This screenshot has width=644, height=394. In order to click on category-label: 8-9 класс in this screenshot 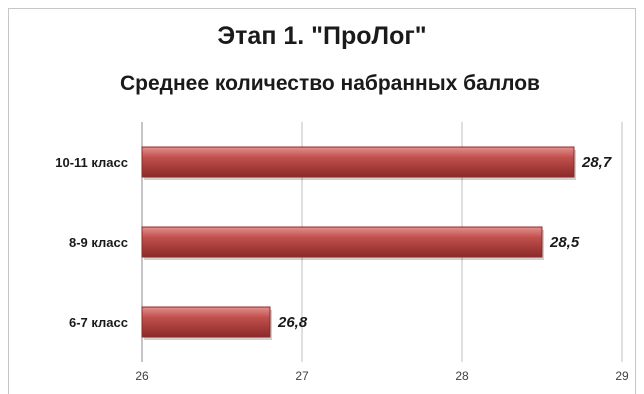, I will do `click(98, 242)`.